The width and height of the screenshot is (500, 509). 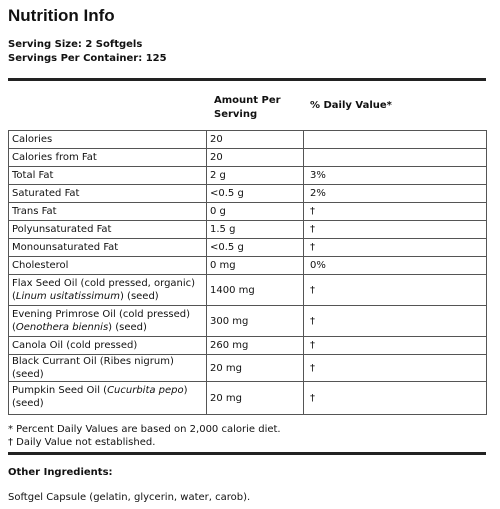 I want to click on daily-value-header: % Daily Value*, so click(x=351, y=105).